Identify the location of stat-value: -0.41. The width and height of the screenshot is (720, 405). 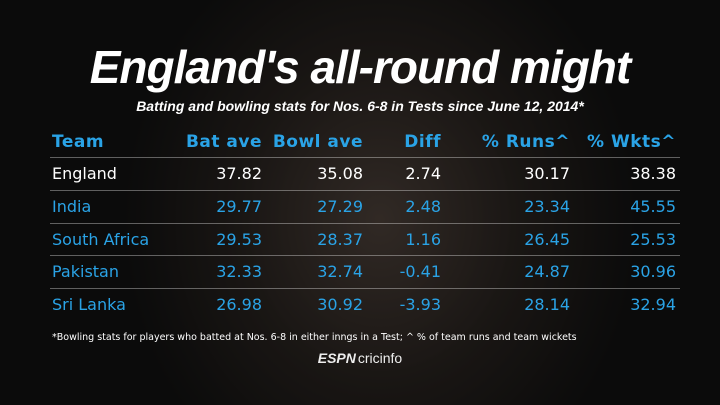
(420, 271).